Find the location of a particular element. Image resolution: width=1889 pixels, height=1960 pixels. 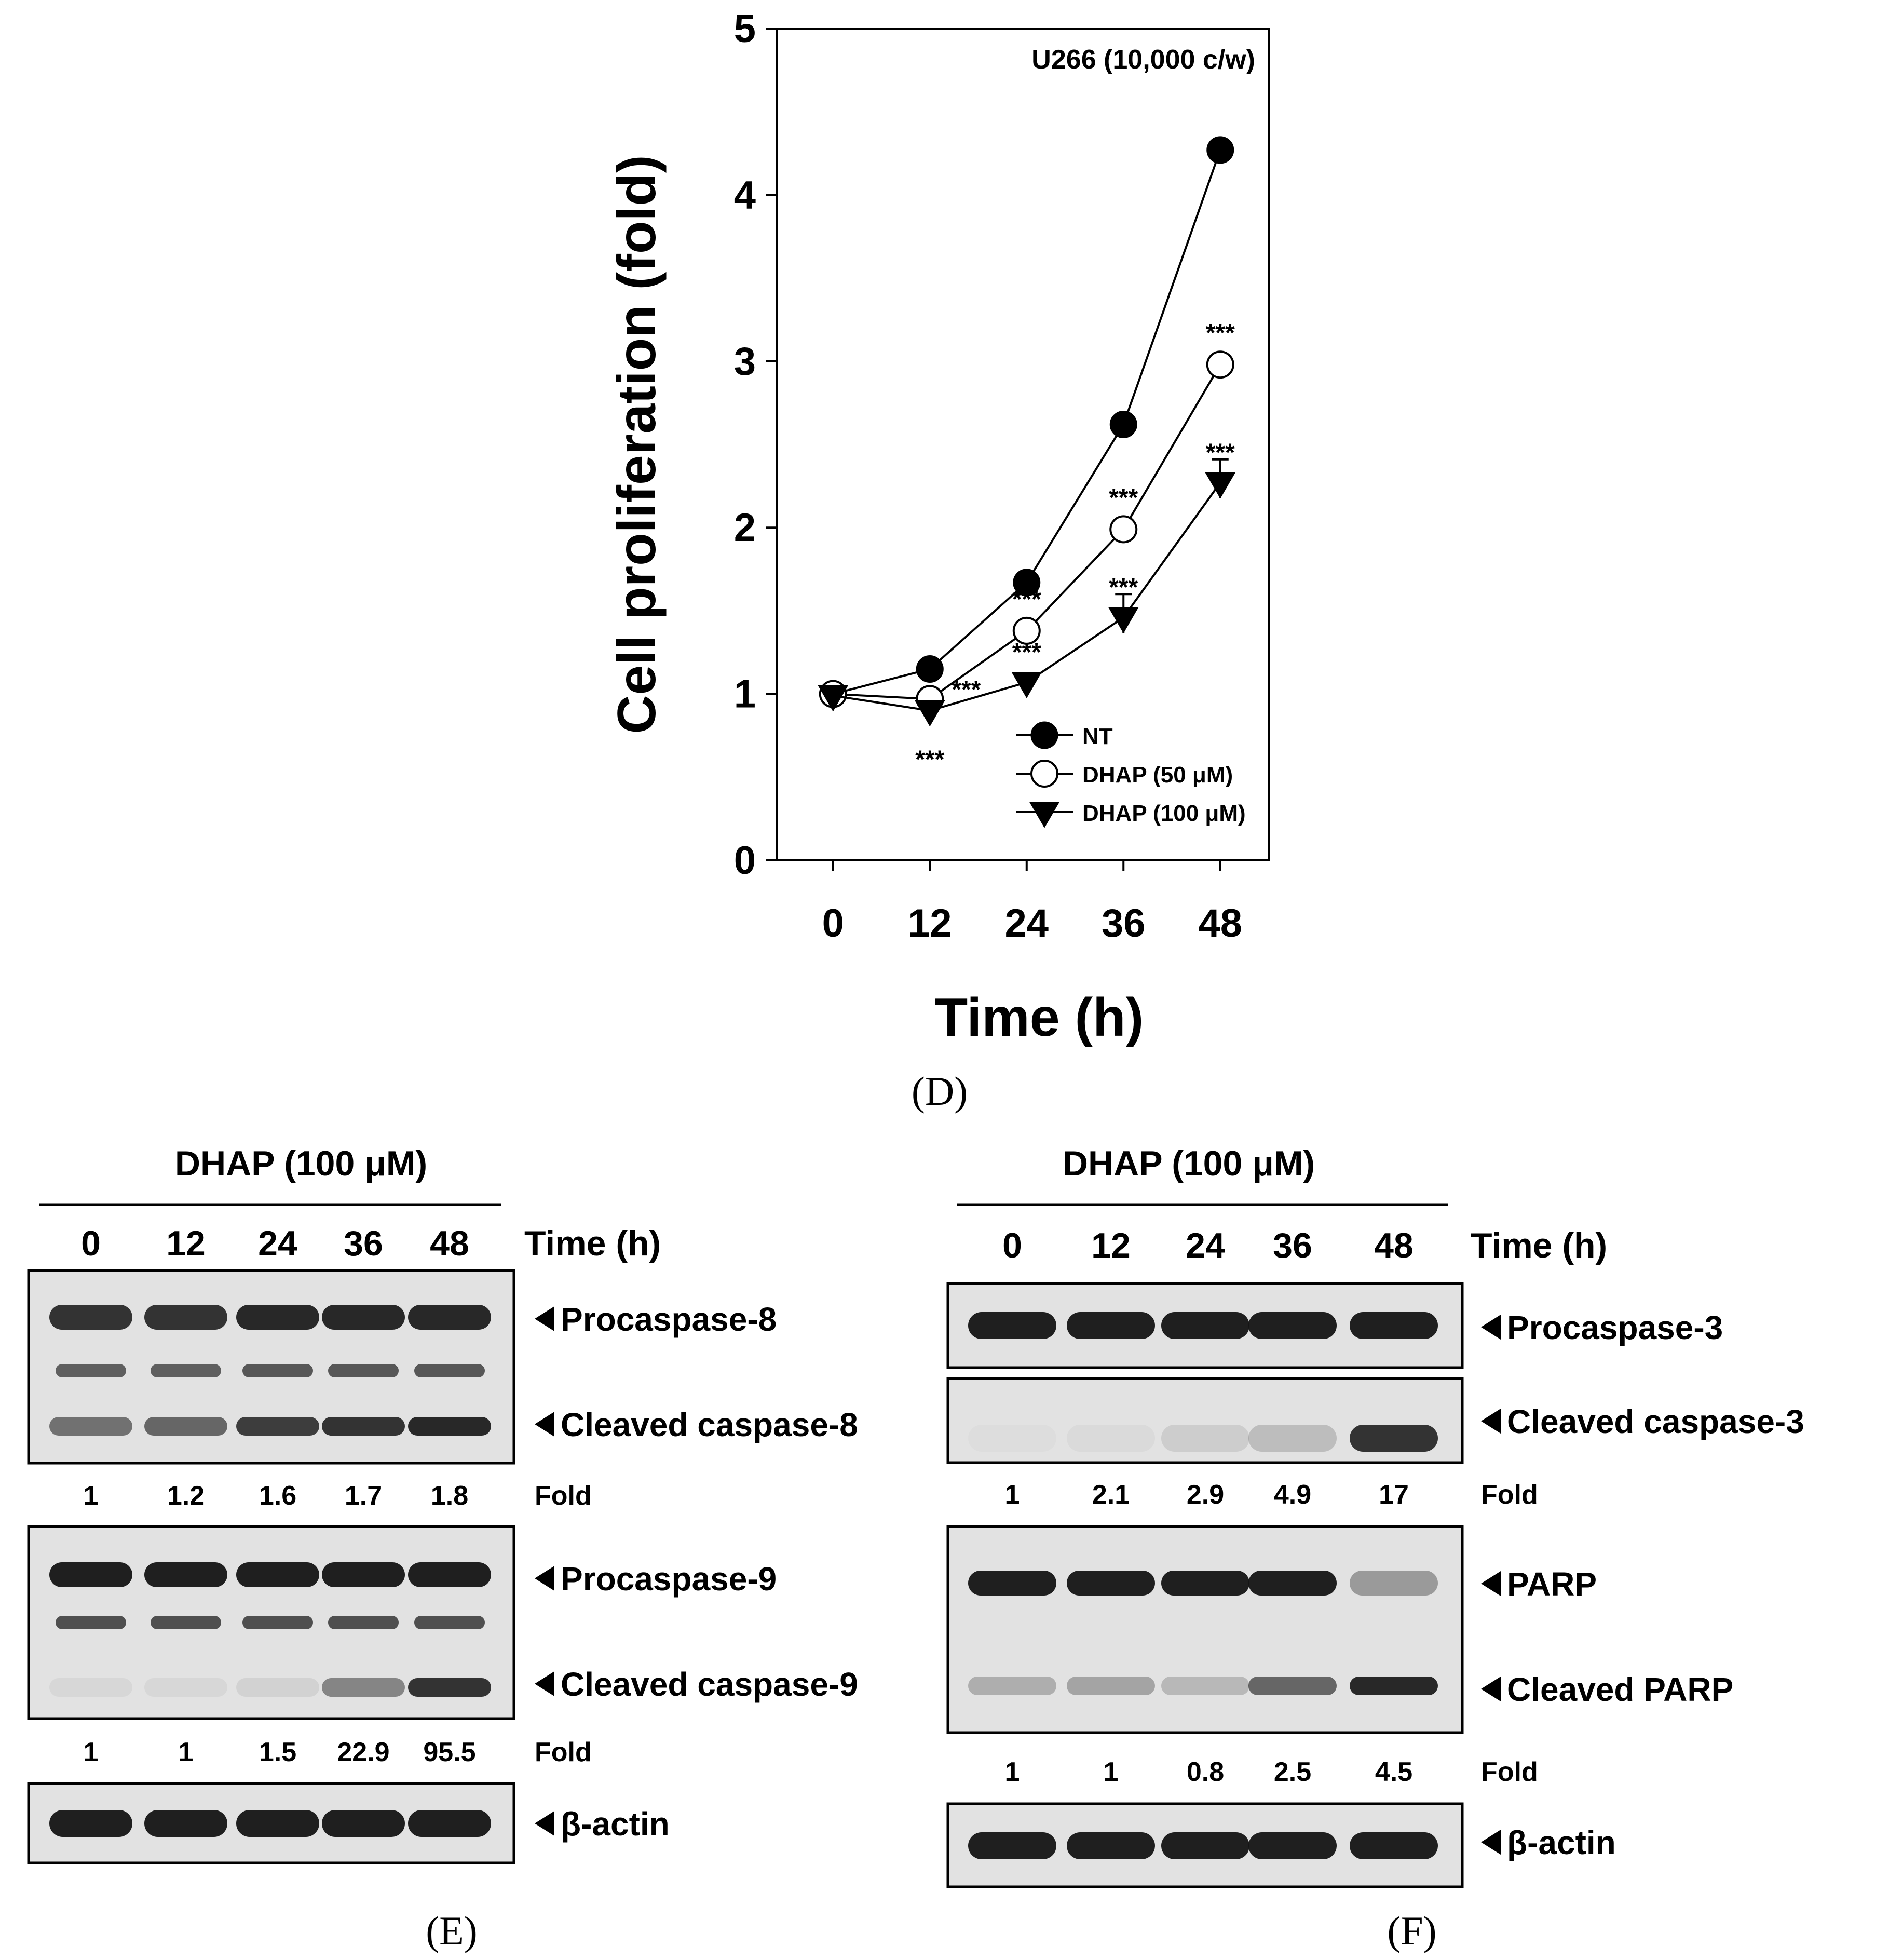

y-axis-title: Cell proliferation (fold) is located at coordinates (637, 444).